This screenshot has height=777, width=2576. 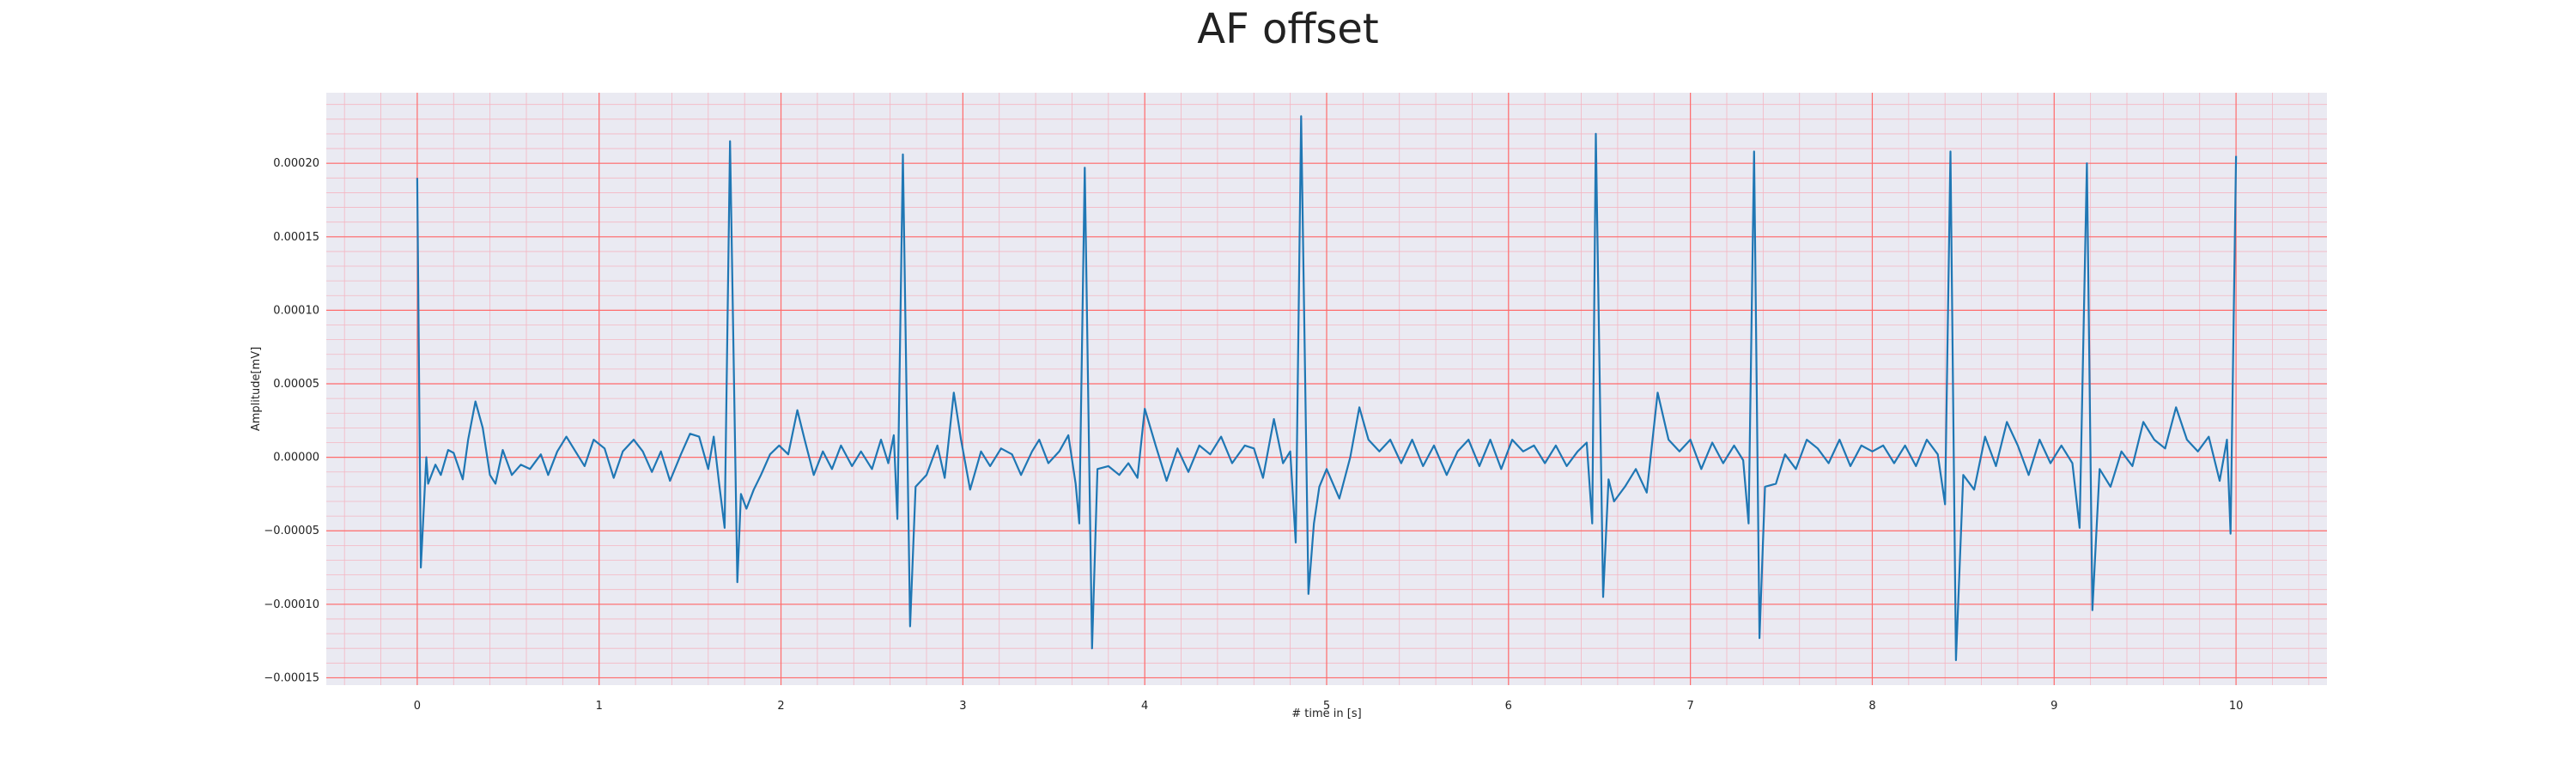 What do you see at coordinates (257, 389) in the screenshot?
I see `y-axis-label: Amplitude[mV]` at bounding box center [257, 389].